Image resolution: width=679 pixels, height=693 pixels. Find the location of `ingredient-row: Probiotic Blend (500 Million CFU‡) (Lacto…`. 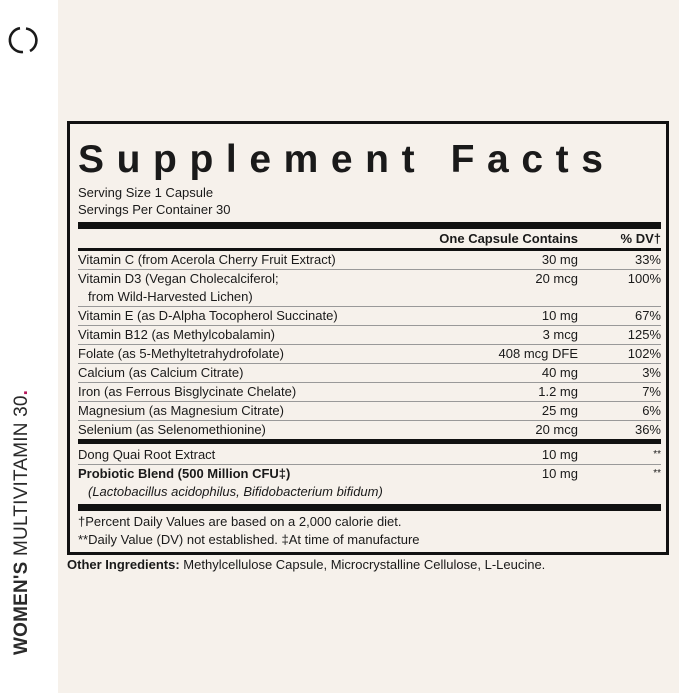

ingredient-row: Probiotic Blend (500 Million CFU‡) (Lacto… is located at coordinates (369, 482).